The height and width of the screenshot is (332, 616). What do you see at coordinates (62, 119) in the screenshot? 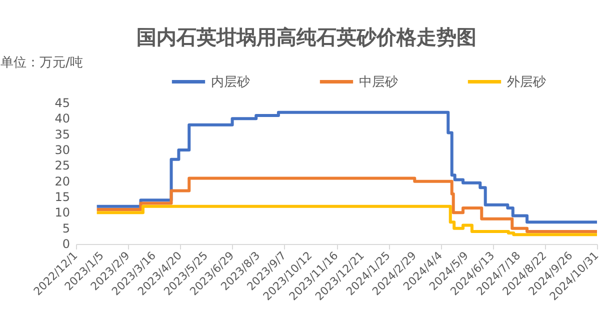
I see `y-tick-label: 40` at bounding box center [62, 119].